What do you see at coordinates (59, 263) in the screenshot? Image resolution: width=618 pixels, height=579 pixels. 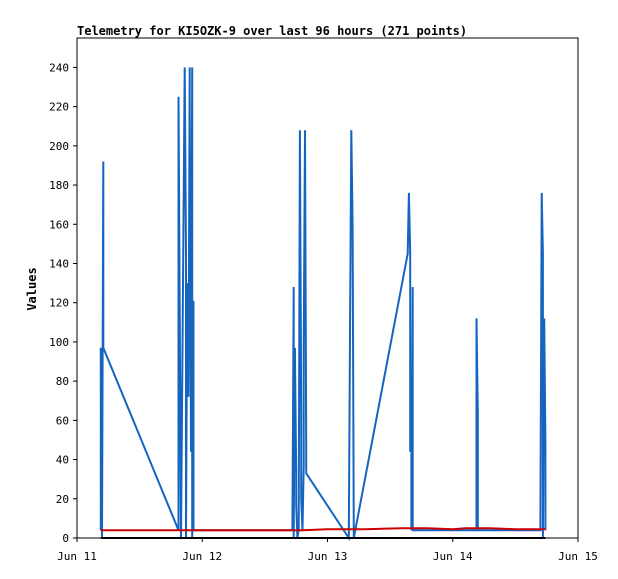 I see `y-tick-label: 140` at bounding box center [59, 263].